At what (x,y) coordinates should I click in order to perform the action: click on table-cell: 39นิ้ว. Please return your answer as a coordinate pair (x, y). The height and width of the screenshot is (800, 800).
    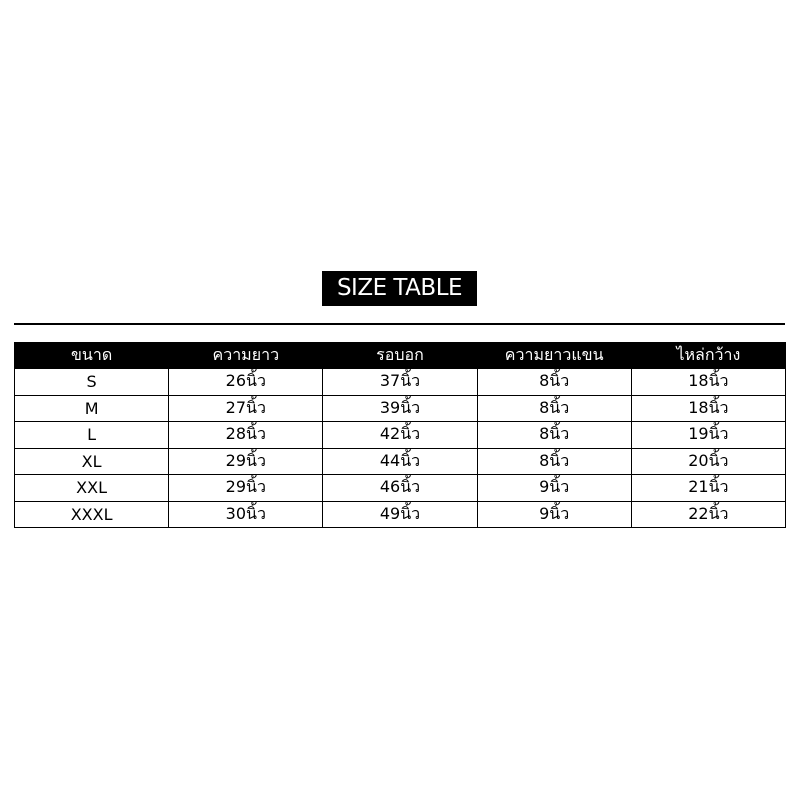
    Looking at the image, I should click on (400, 408).